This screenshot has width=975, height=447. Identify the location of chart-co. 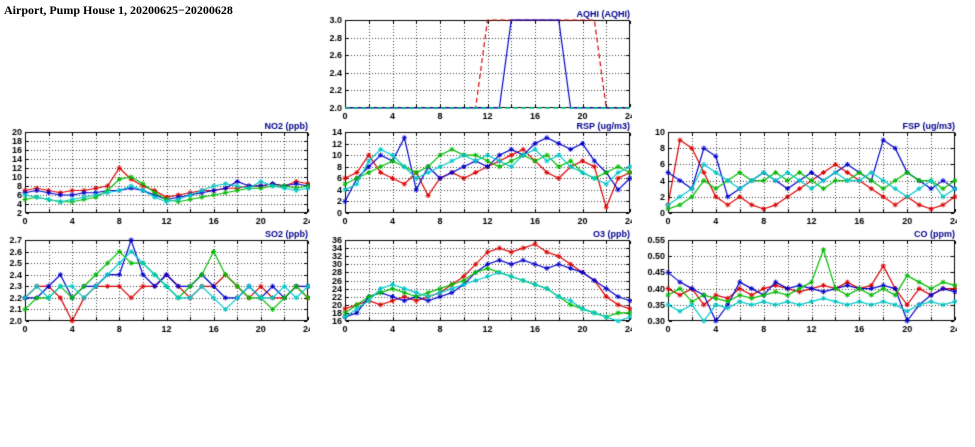
(799, 282).